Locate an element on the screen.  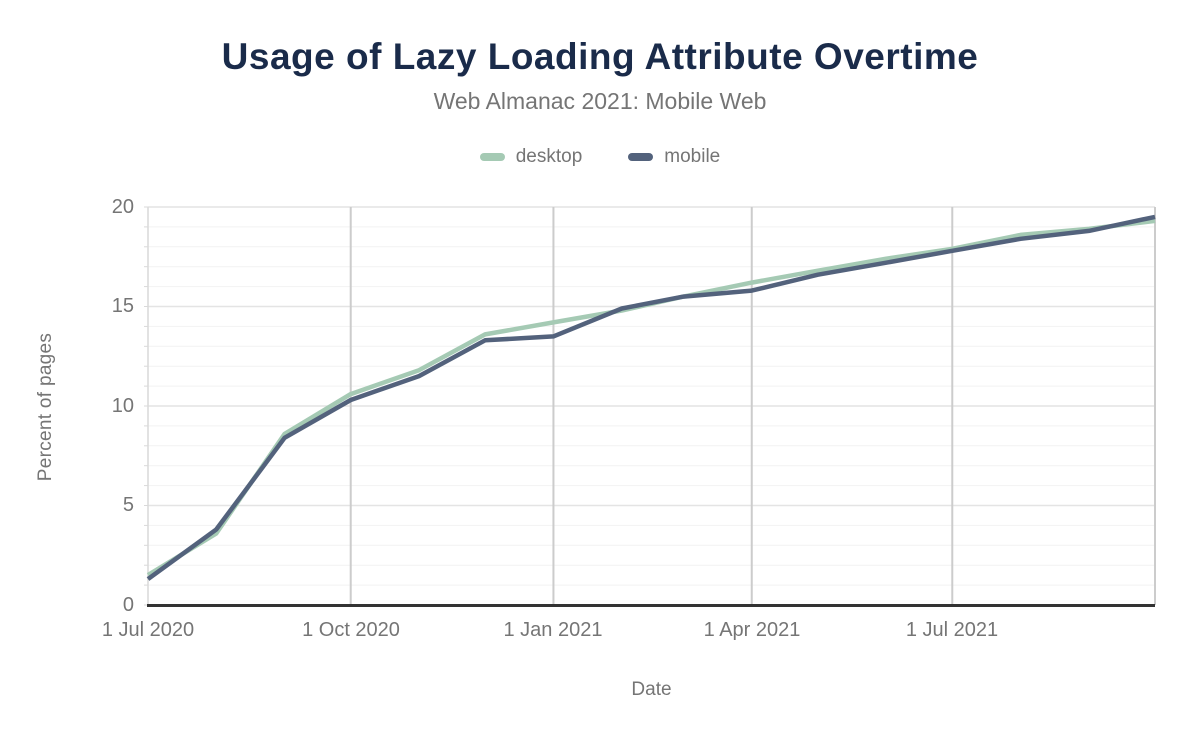
y-tick-label-15: 15 is located at coordinates (122, 306).